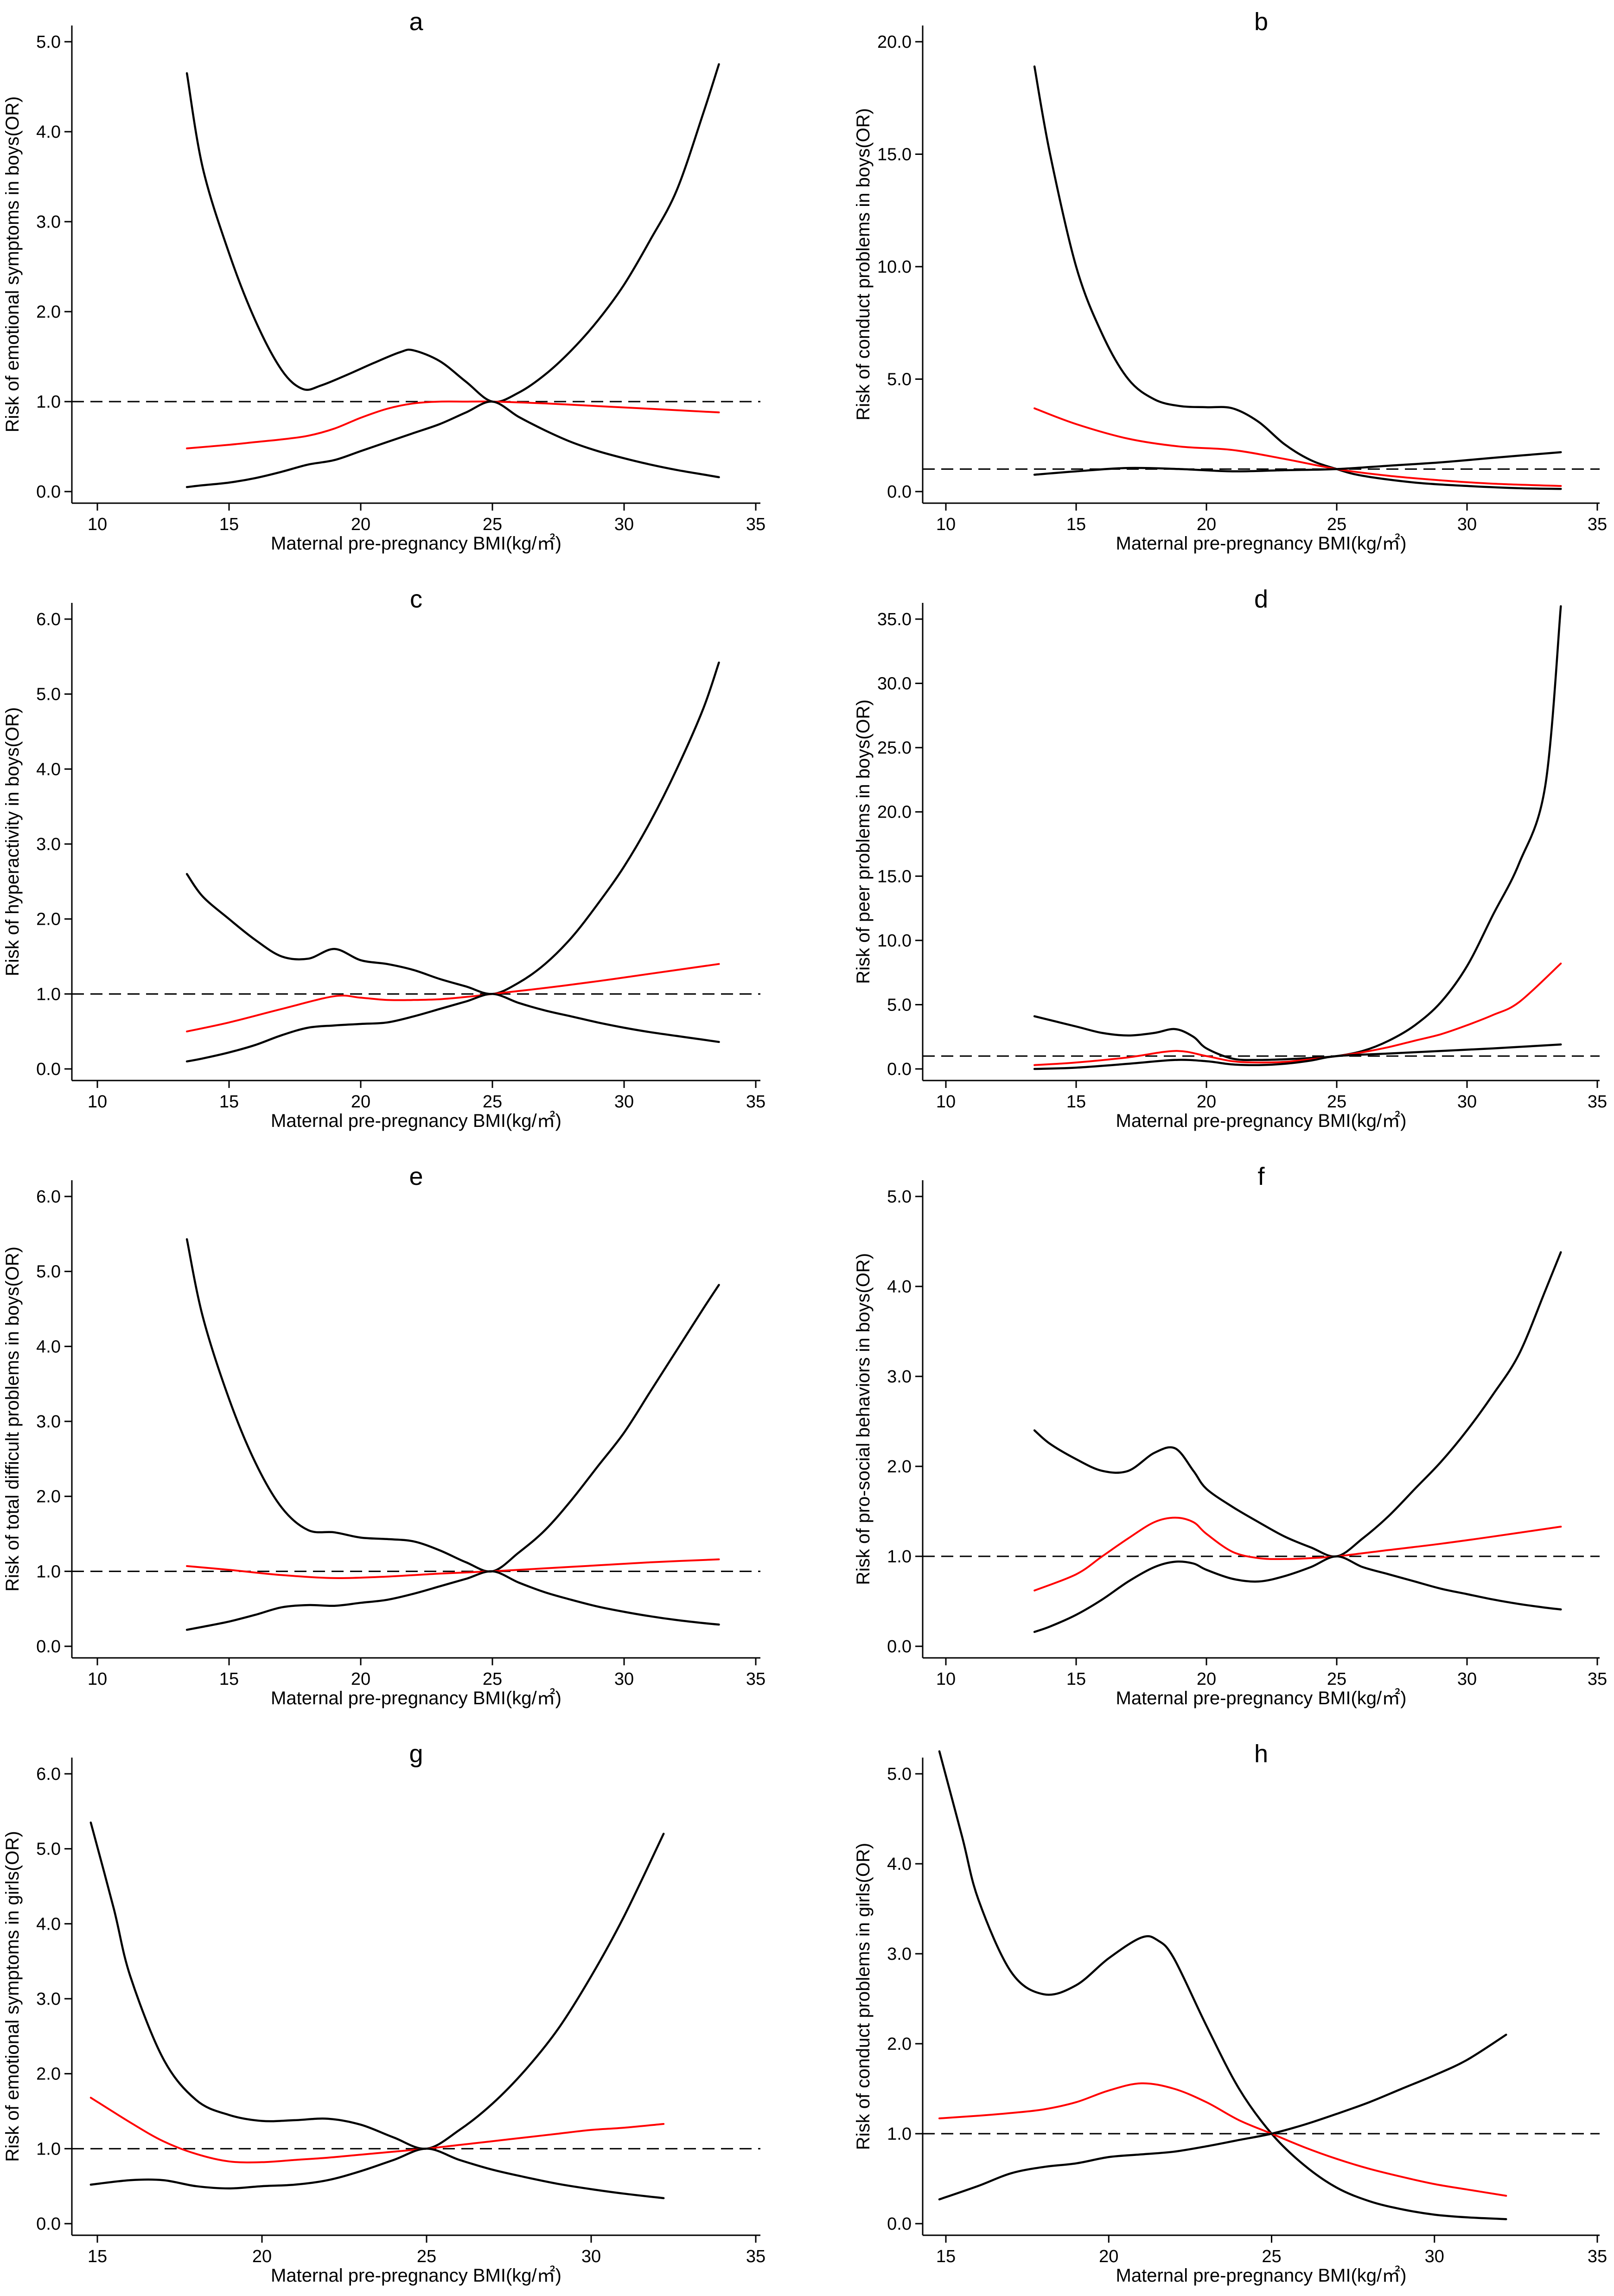 Image resolution: width=1614 pixels, height=2296 pixels. I want to click on panel-title: h, so click(1261, 1754).